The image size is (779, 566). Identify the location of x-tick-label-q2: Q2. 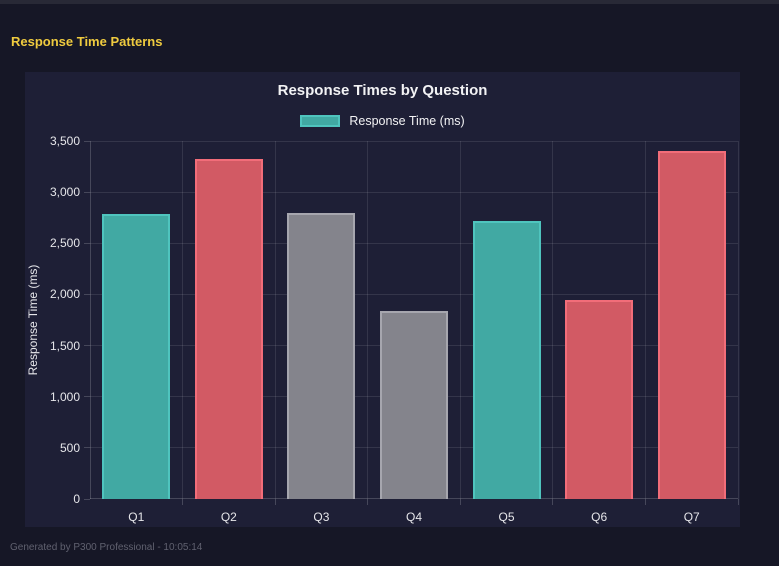
(228, 517).